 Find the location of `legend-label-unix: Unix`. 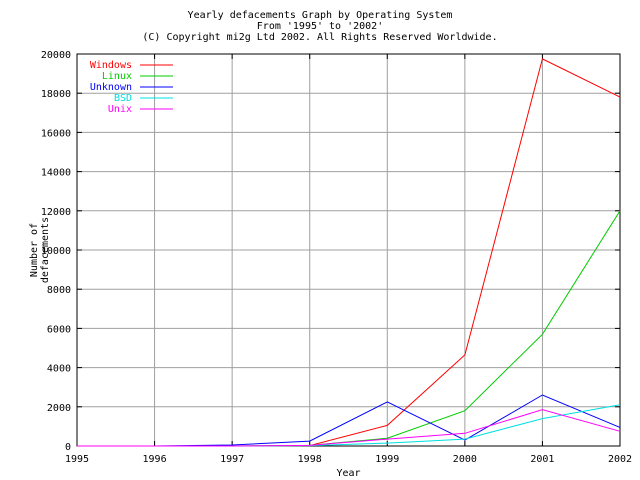

legend-label-unix: Unix is located at coordinates (120, 109).